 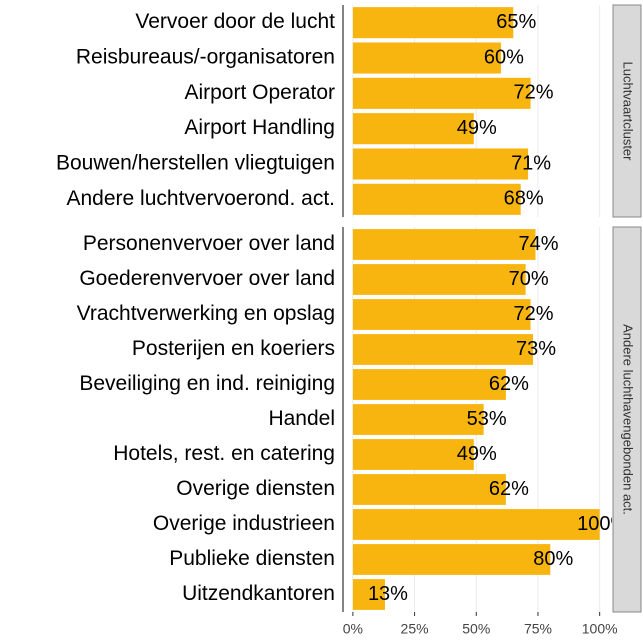 What do you see at coordinates (201, 198) in the screenshot?
I see `category-label: Andere luchtvervoerond. act.` at bounding box center [201, 198].